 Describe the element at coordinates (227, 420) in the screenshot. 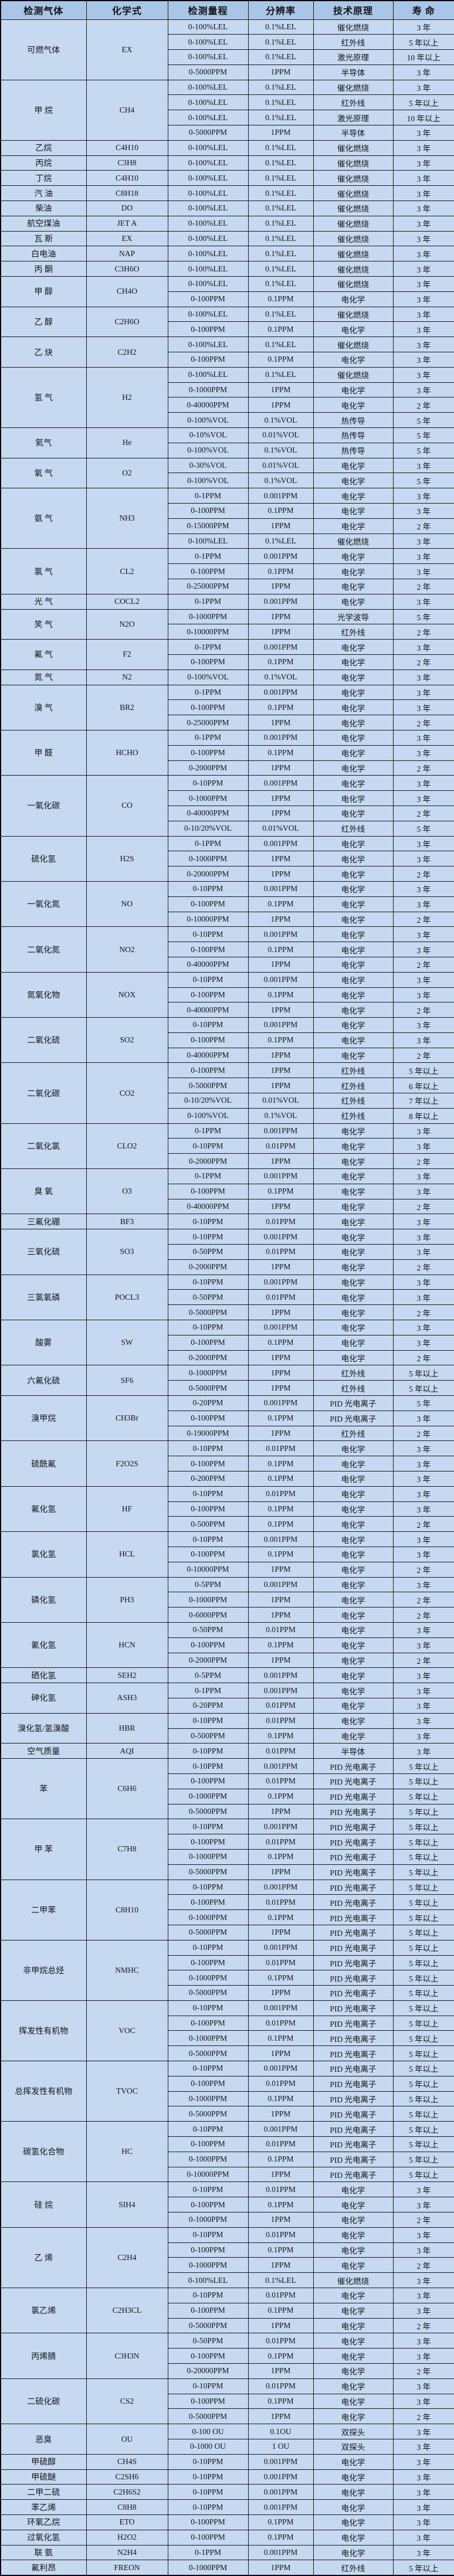

I see `table-row: 0-100%VOL 0.1%VOL 热传导 5 年` at that location.